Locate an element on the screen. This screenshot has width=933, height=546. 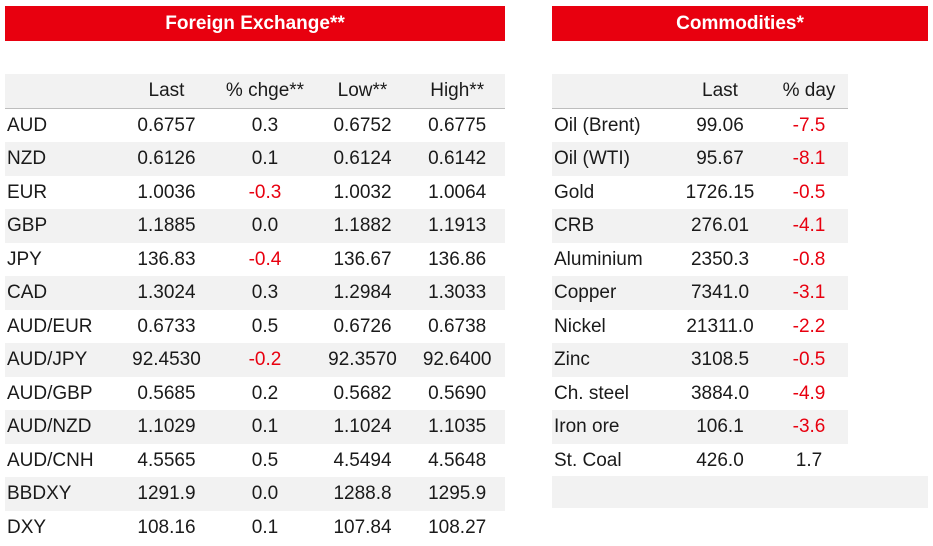
fx-low-value: 0.6124 is located at coordinates (362, 159).